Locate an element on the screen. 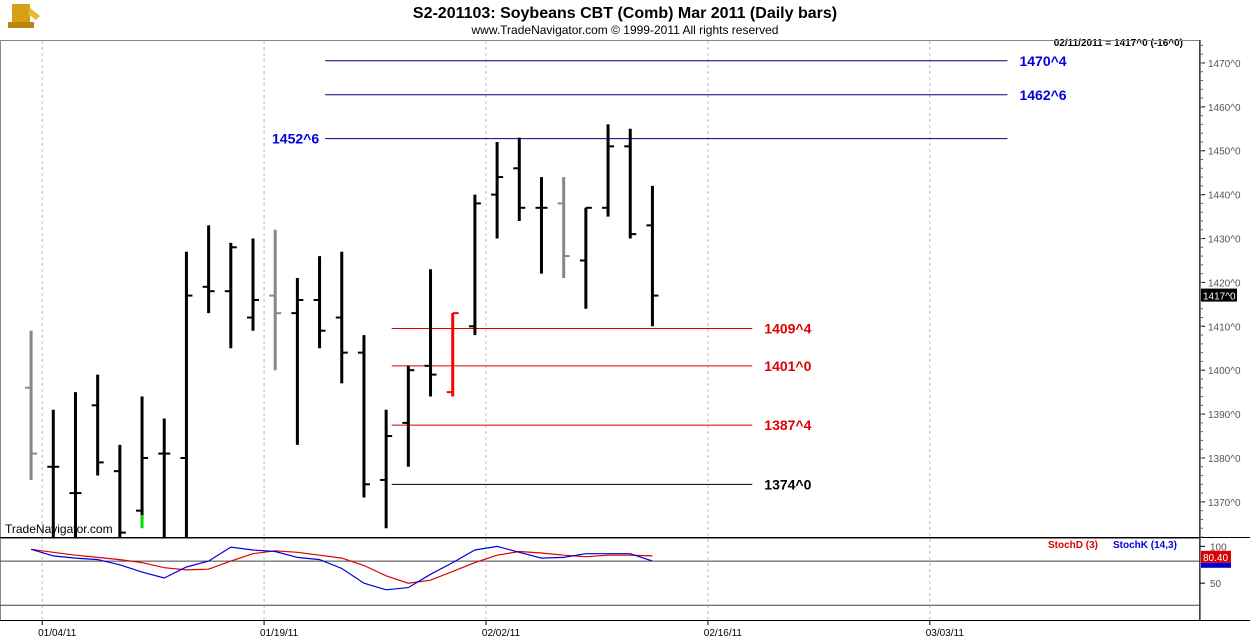  last-price-label: 1417^0 is located at coordinates (1219, 297).